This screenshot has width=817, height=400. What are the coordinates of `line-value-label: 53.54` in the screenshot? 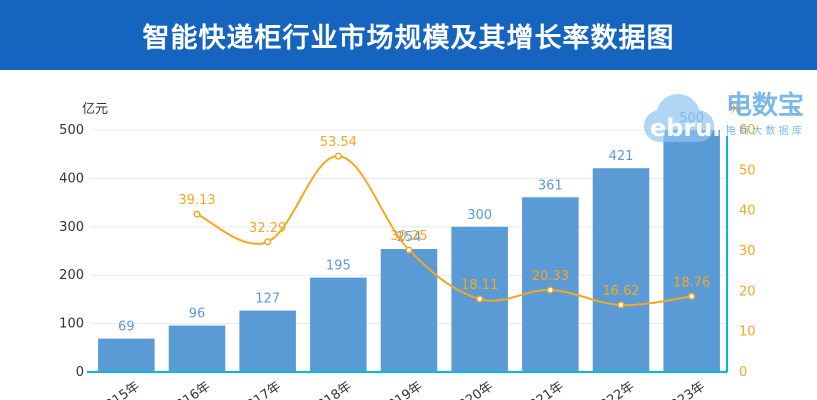 It's located at (338, 142).